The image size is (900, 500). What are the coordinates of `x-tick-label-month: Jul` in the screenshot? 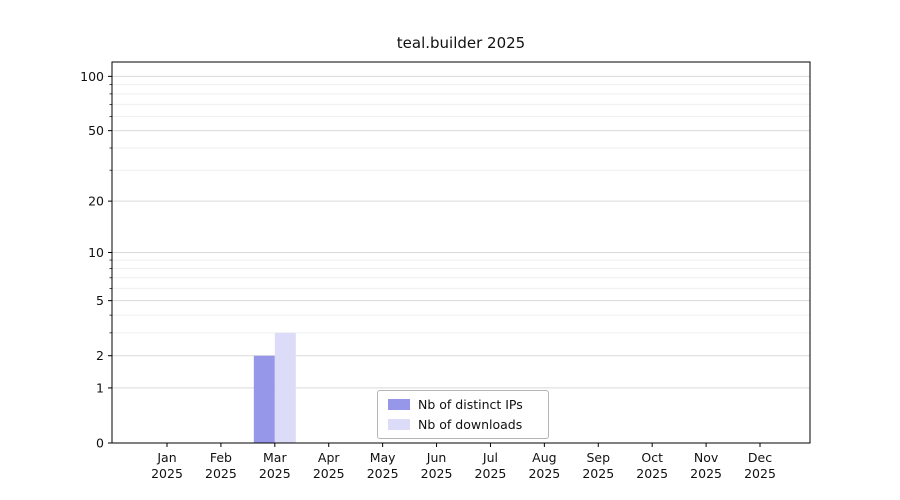 It's located at (490, 457).